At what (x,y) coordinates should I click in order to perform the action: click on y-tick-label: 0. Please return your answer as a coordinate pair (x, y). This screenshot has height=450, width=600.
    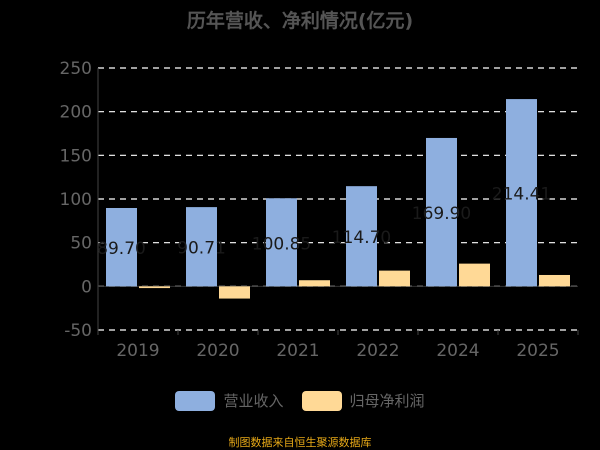
    Looking at the image, I should click on (86, 287).